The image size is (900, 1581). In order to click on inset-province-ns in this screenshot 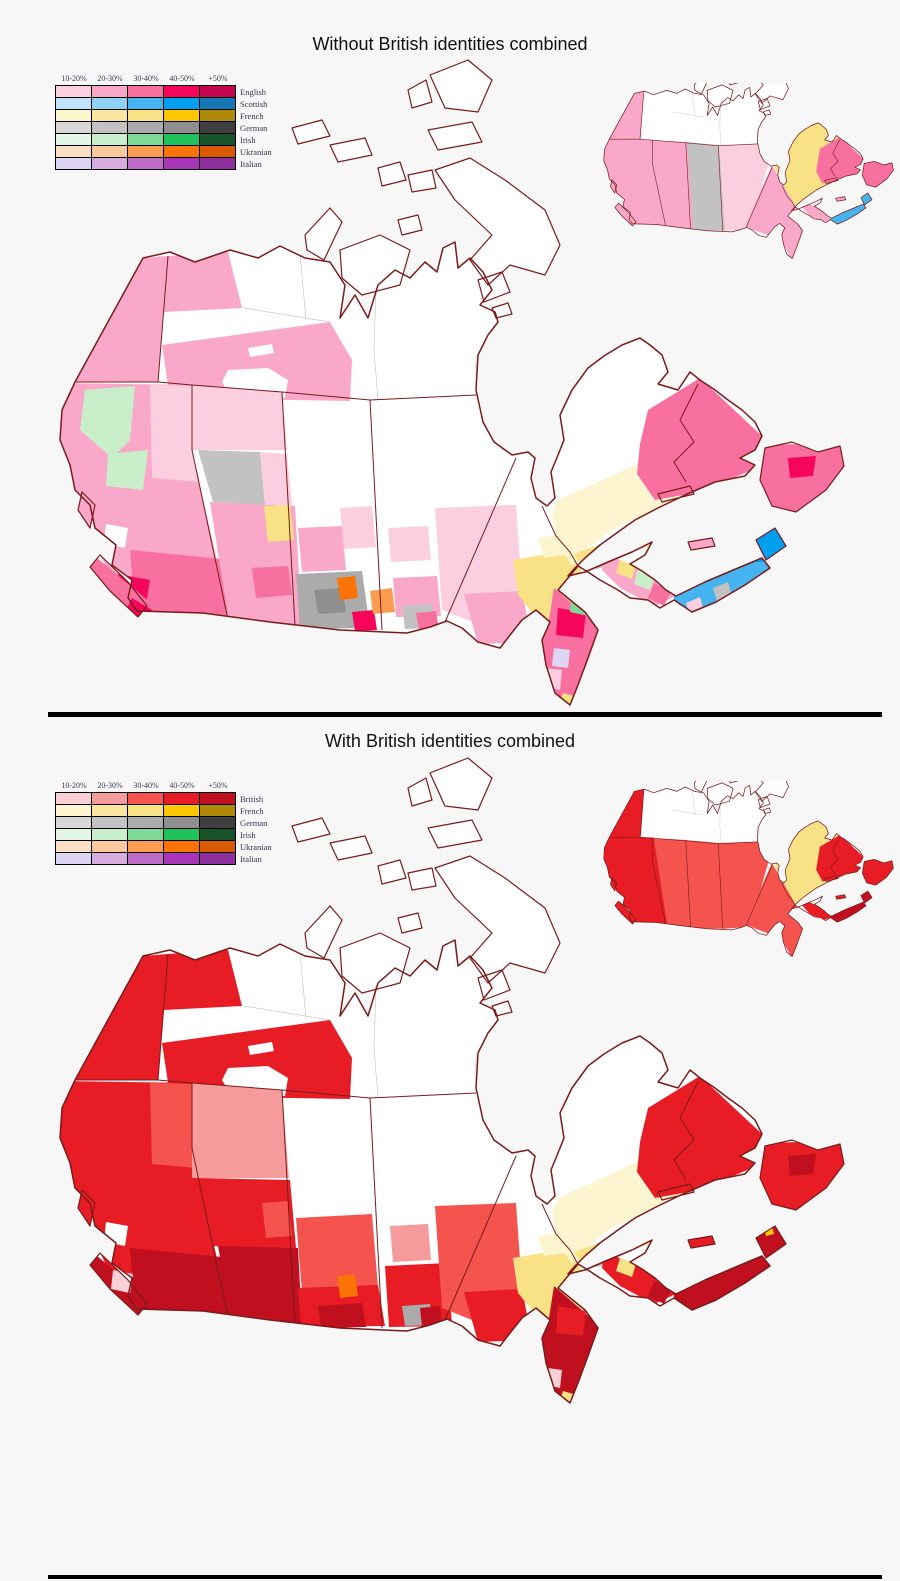, I will do `click(848, 214)`.